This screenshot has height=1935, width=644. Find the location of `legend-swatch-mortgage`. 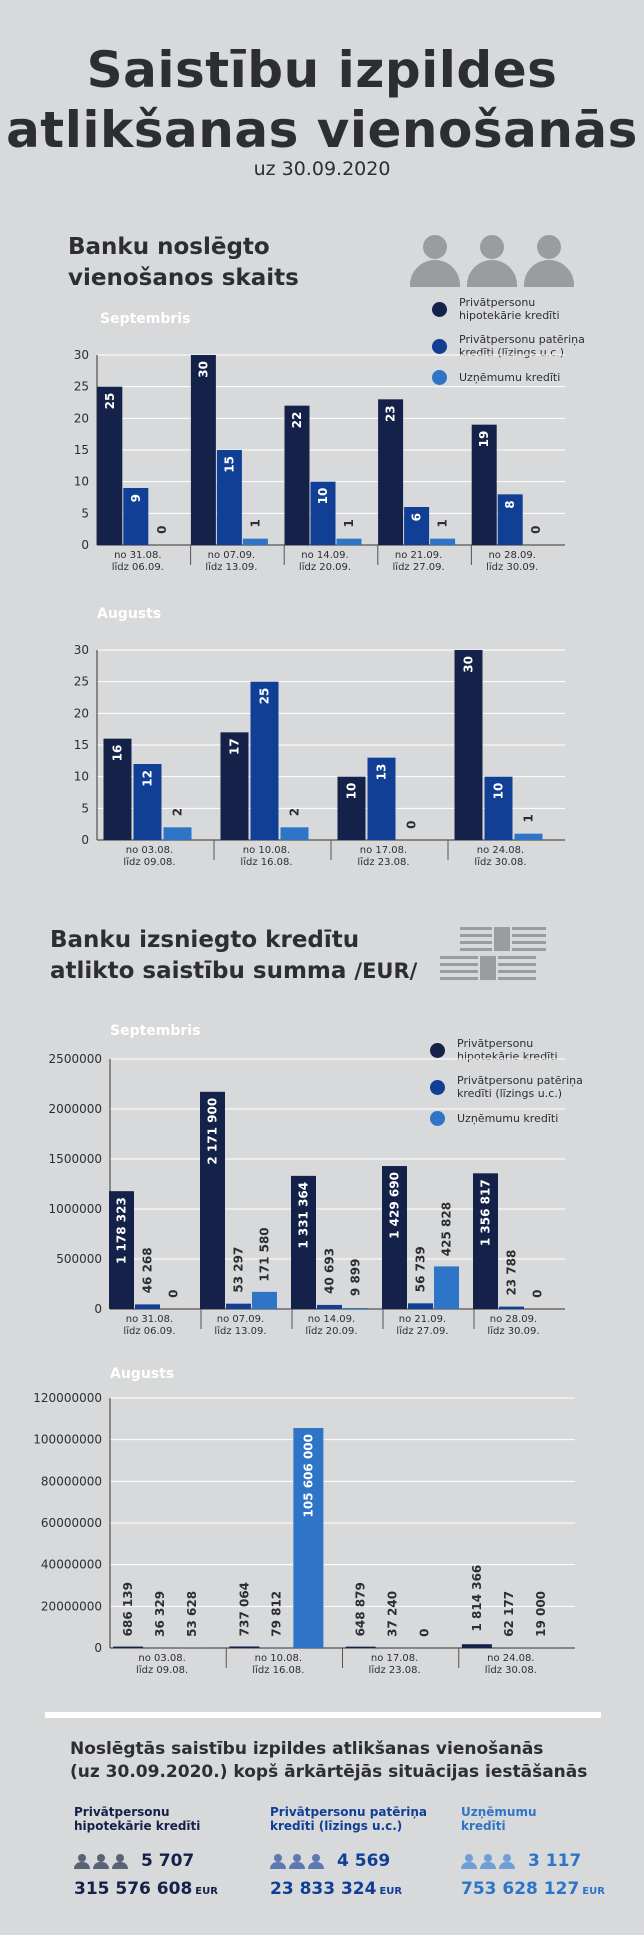

legend-swatch-mortgage is located at coordinates (437, 1050).